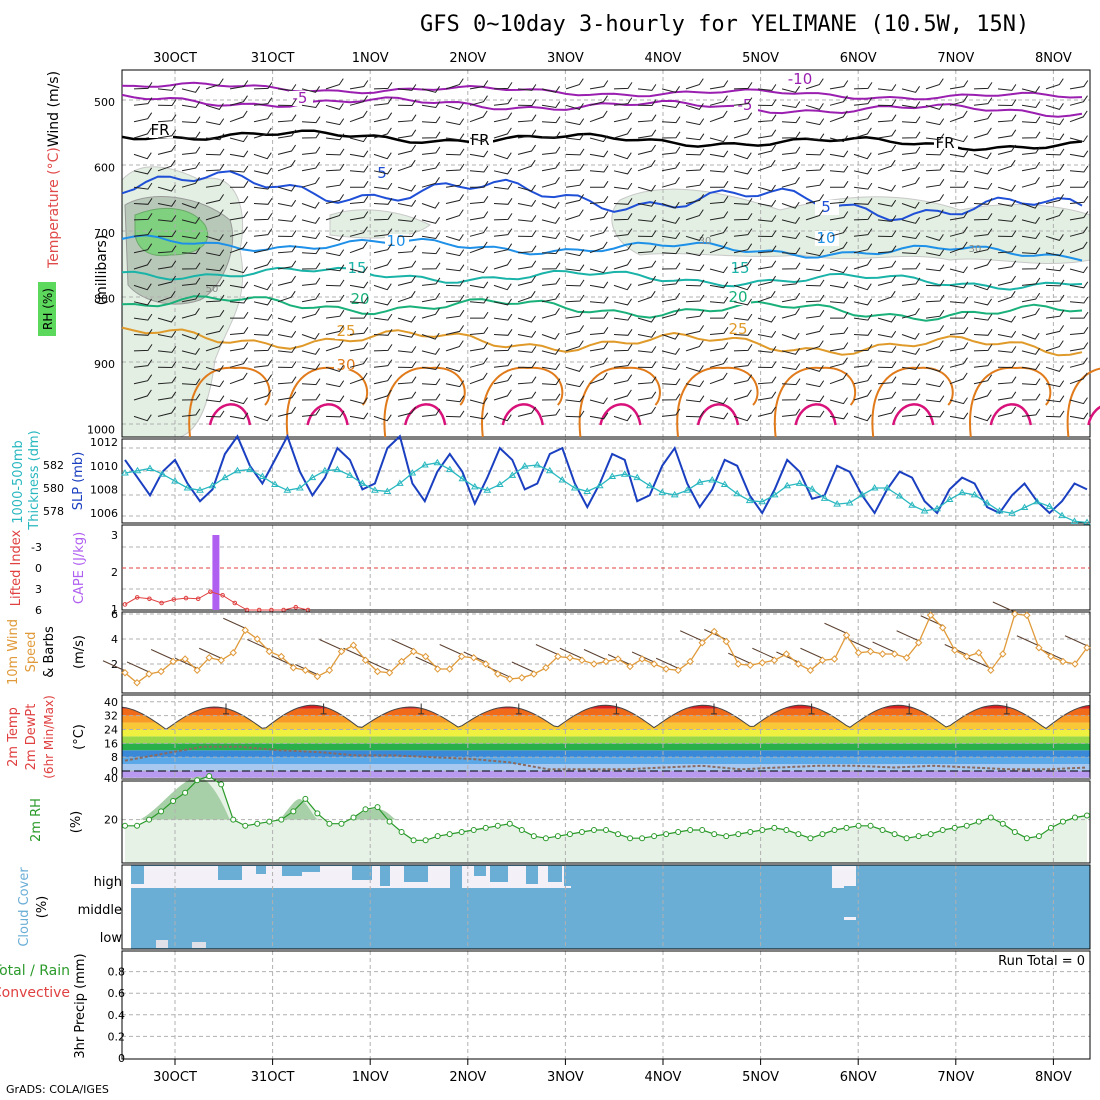 The height and width of the screenshot is (1100, 1100). What do you see at coordinates (714, 709) in the screenshot?
I see `temp-minmax-whisker` at bounding box center [714, 709].